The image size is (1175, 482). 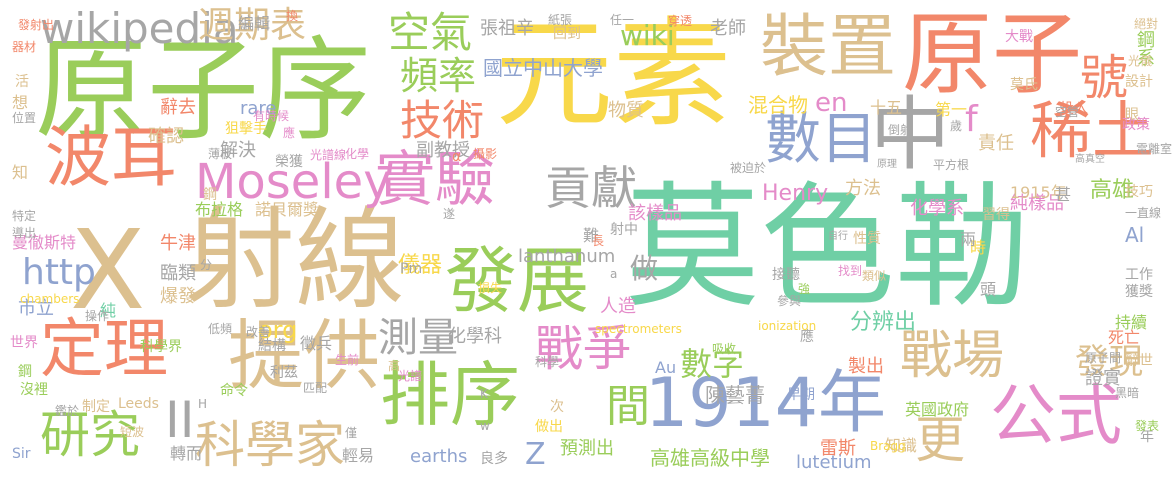 I want to click on word-72: 解決, so click(x=238, y=150).